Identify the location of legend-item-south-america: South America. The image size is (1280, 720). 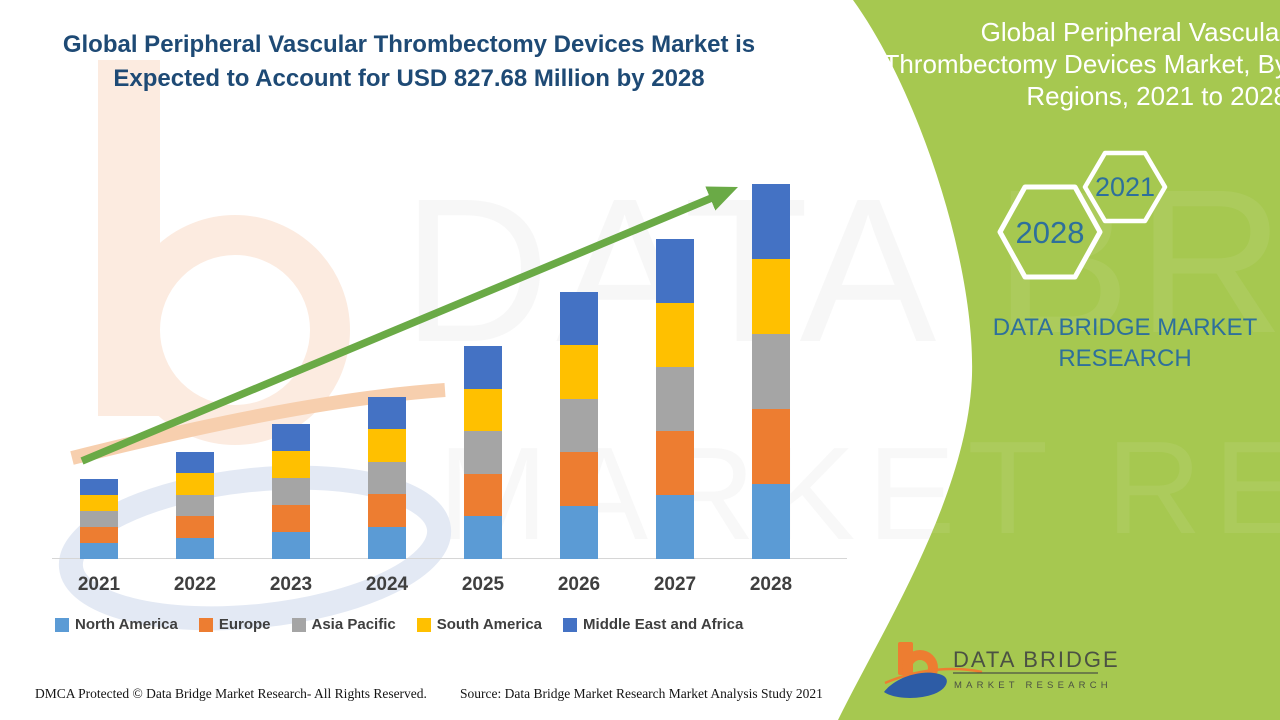
(479, 624).